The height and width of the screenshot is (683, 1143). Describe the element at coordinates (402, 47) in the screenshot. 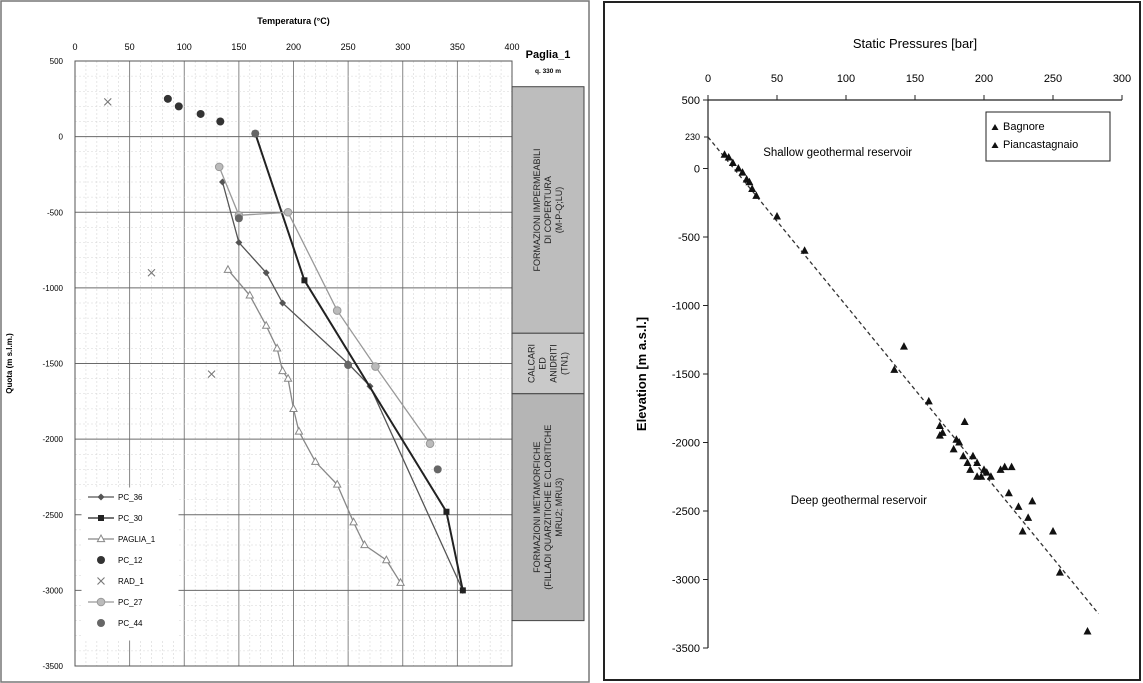

I see `x-tick-label: 300` at that location.